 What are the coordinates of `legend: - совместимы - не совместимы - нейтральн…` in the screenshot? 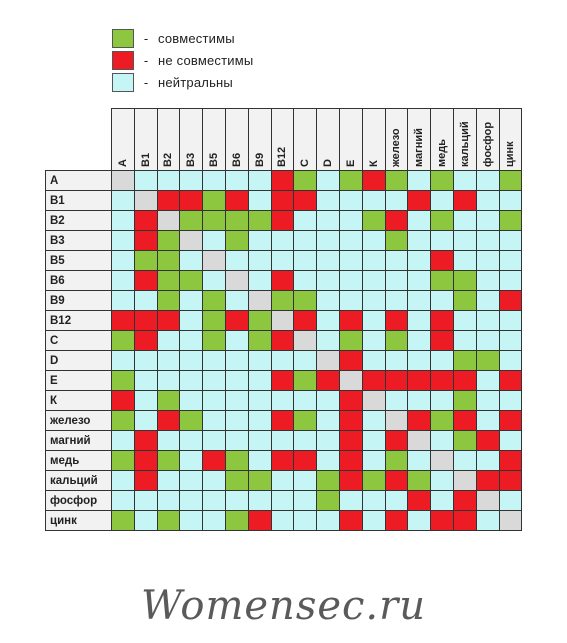 It's located at (182, 61).